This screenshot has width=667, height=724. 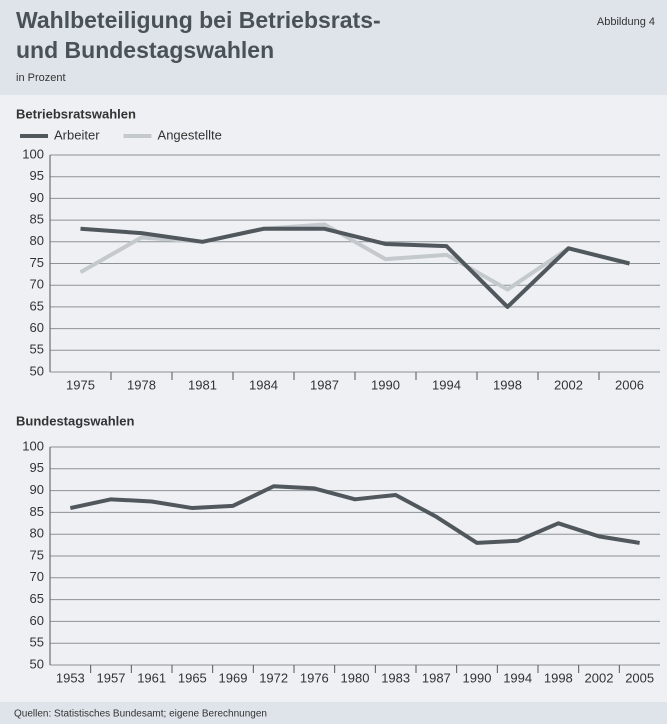 What do you see at coordinates (263, 384) in the screenshot?
I see `x-tick-label: 1984` at bounding box center [263, 384].